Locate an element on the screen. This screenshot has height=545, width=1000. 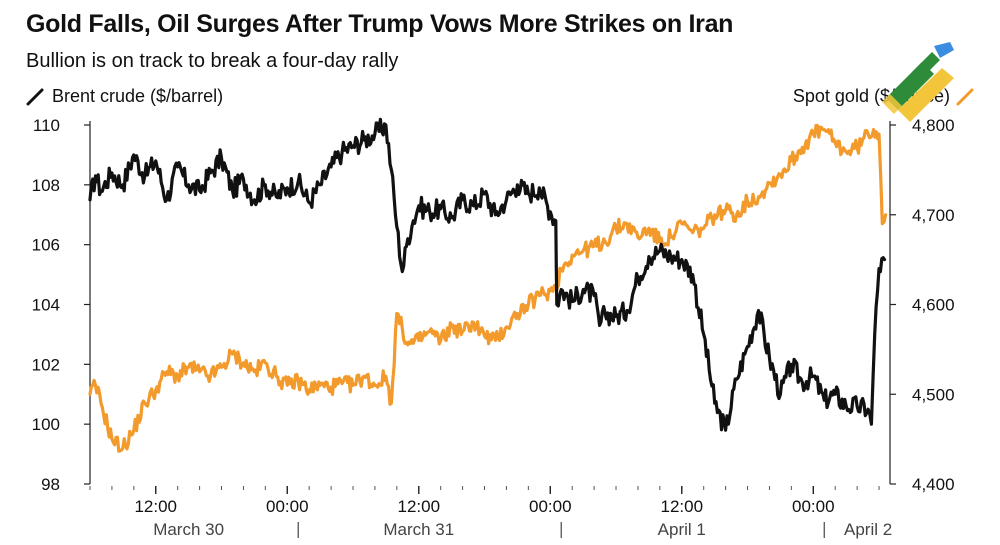
x-axis-day-label: March 31 is located at coordinates (418, 529).